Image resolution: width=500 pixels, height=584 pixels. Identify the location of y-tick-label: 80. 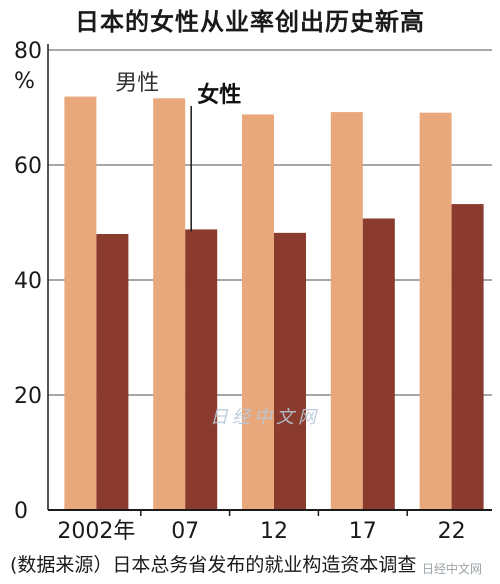
(28, 51).